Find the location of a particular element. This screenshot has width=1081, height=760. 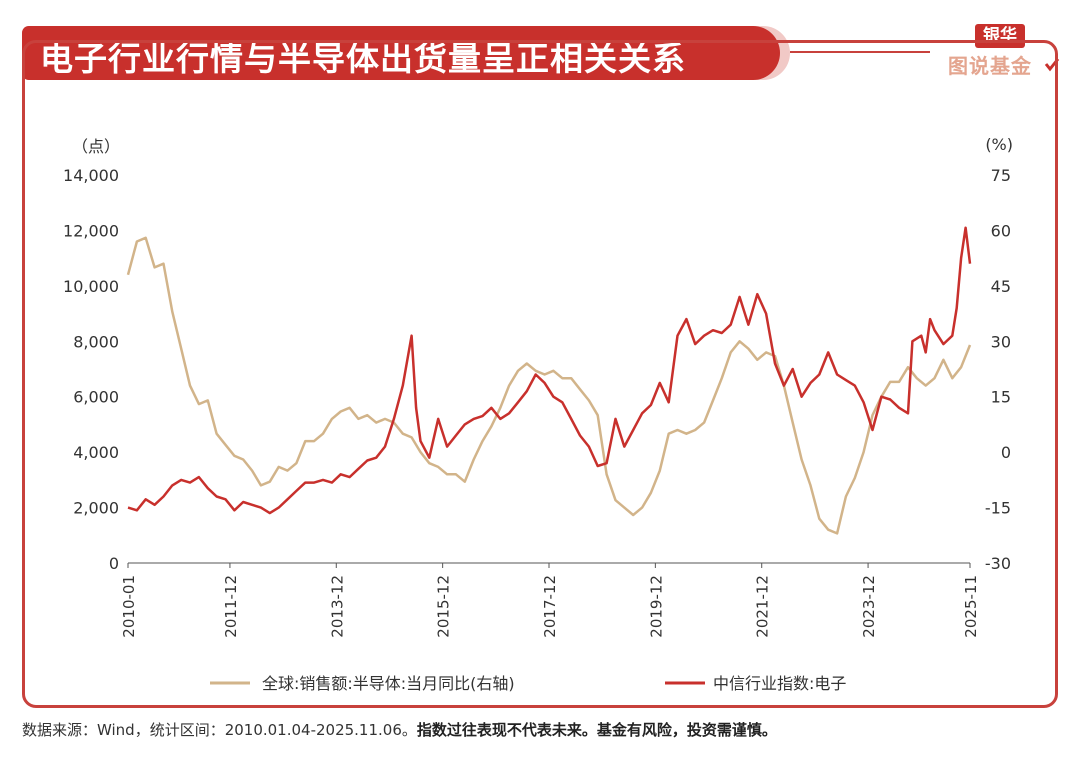

y-left-tick-label: 0 is located at coordinates (114, 563).